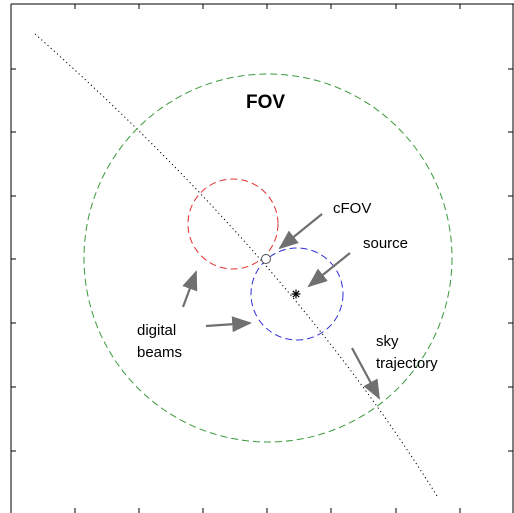 This screenshot has height=513, width=514. I want to click on annotation-arrows, so click(280, 306).